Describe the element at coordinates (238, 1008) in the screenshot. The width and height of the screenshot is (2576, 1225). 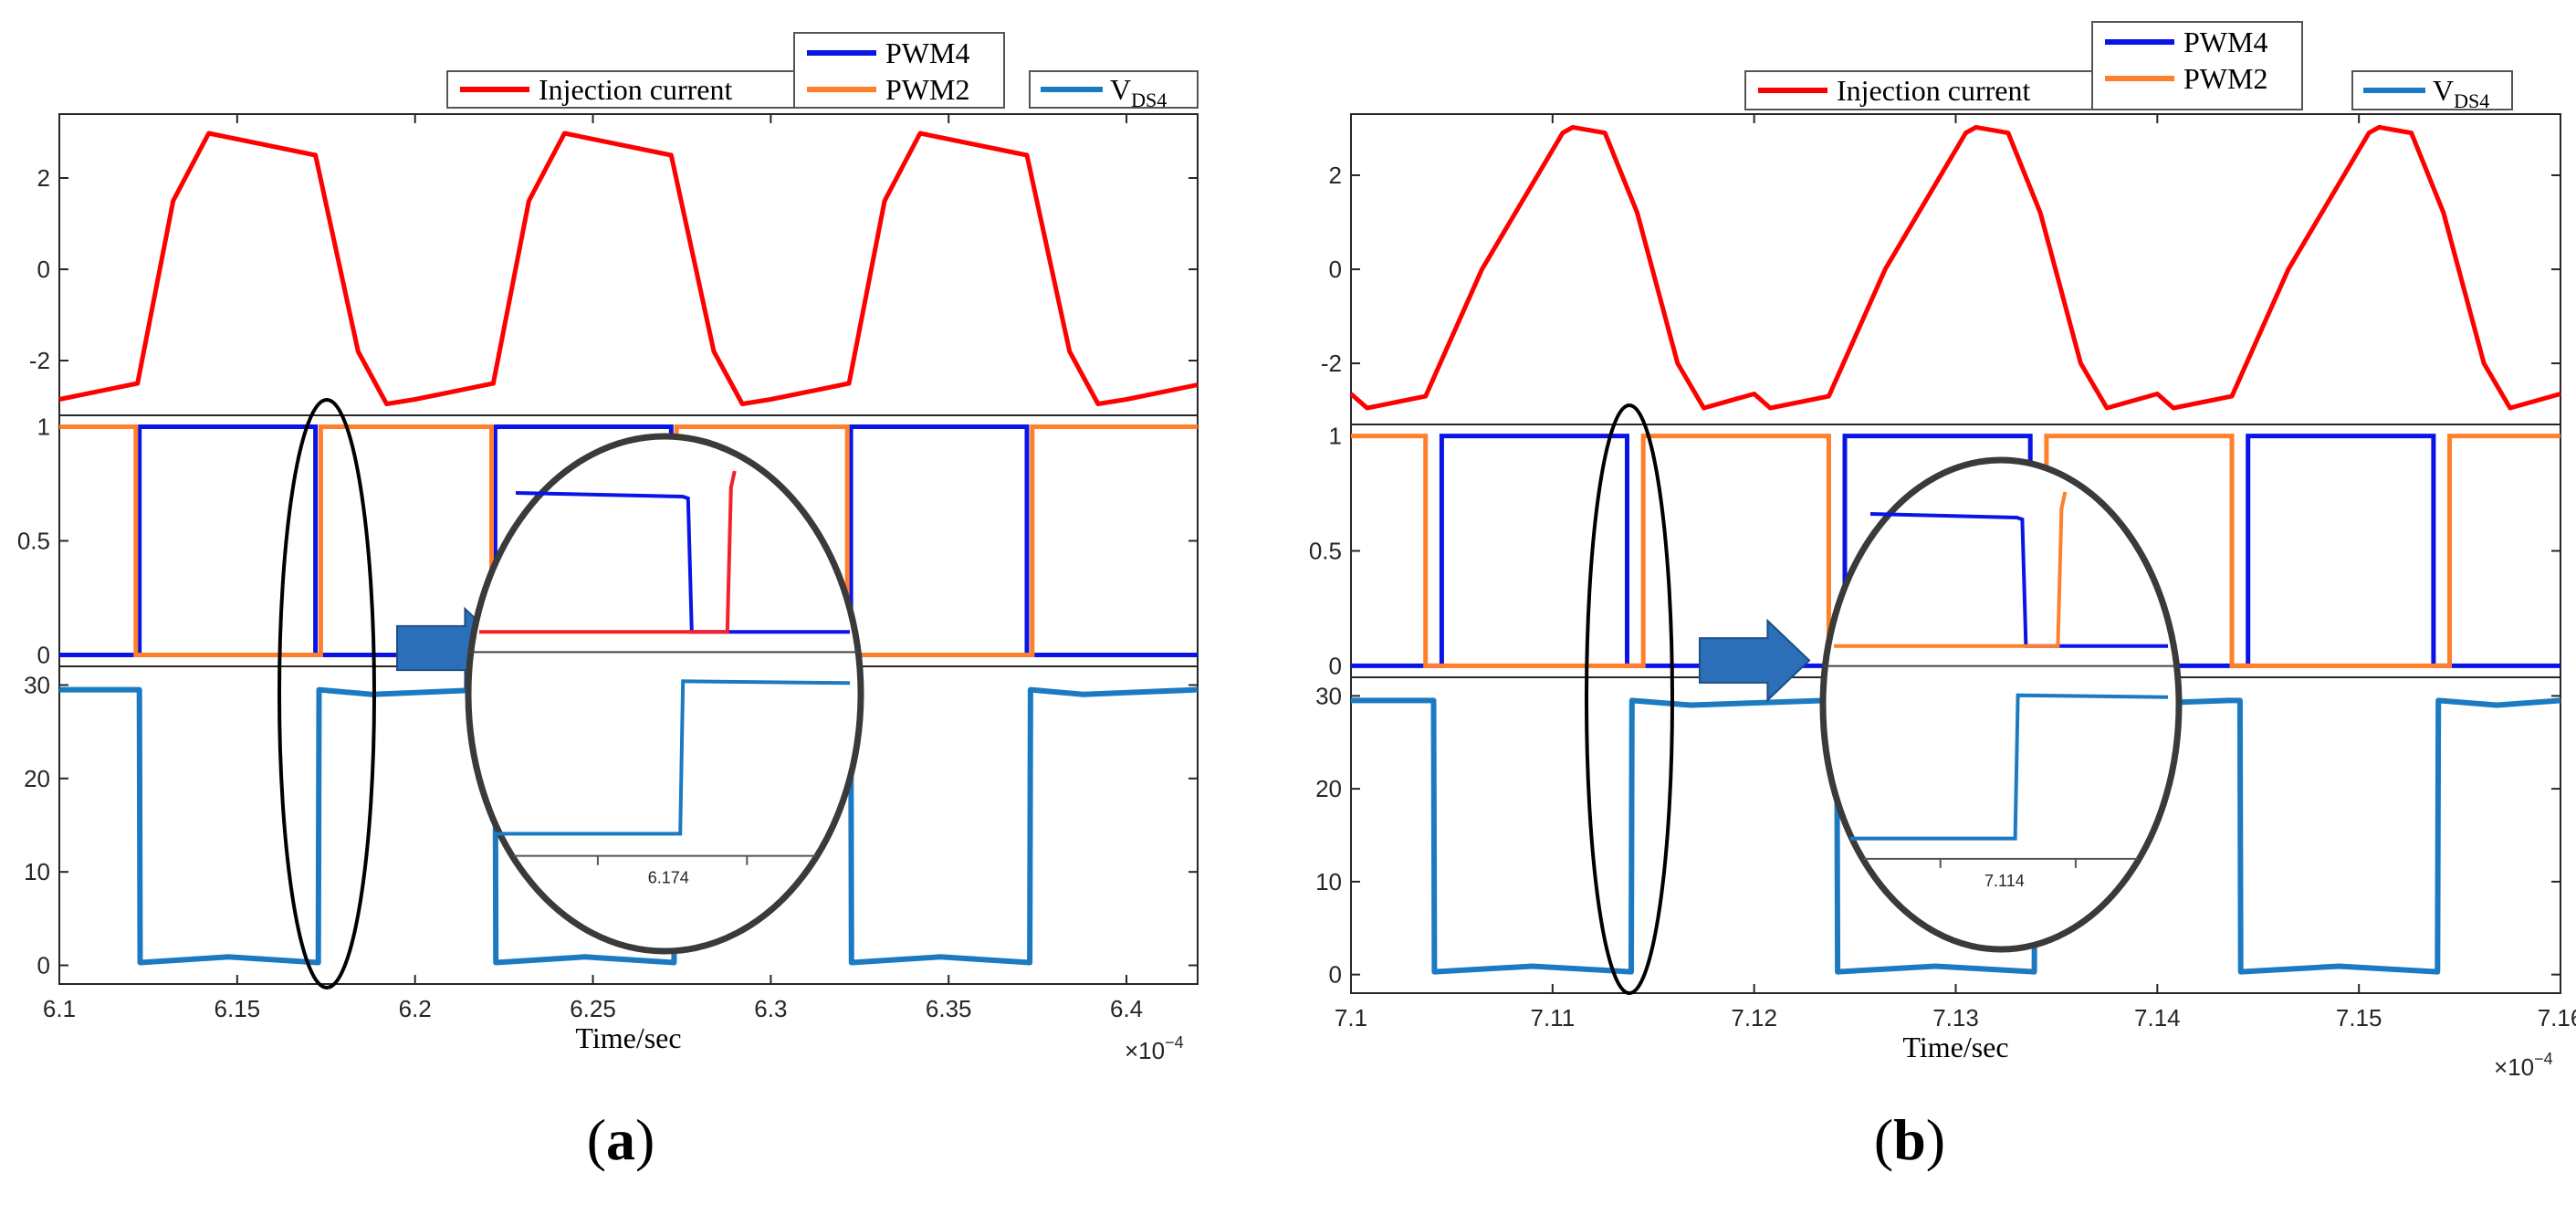
I see `xtick-label: 6.15` at that location.